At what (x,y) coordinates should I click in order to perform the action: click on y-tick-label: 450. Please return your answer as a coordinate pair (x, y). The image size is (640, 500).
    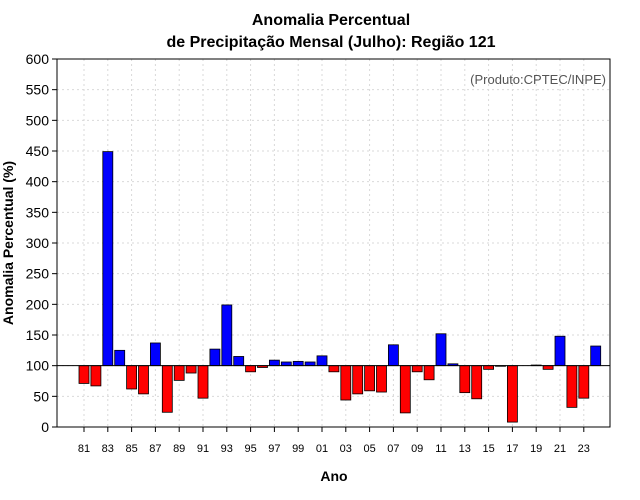
    Looking at the image, I should click on (38, 151).